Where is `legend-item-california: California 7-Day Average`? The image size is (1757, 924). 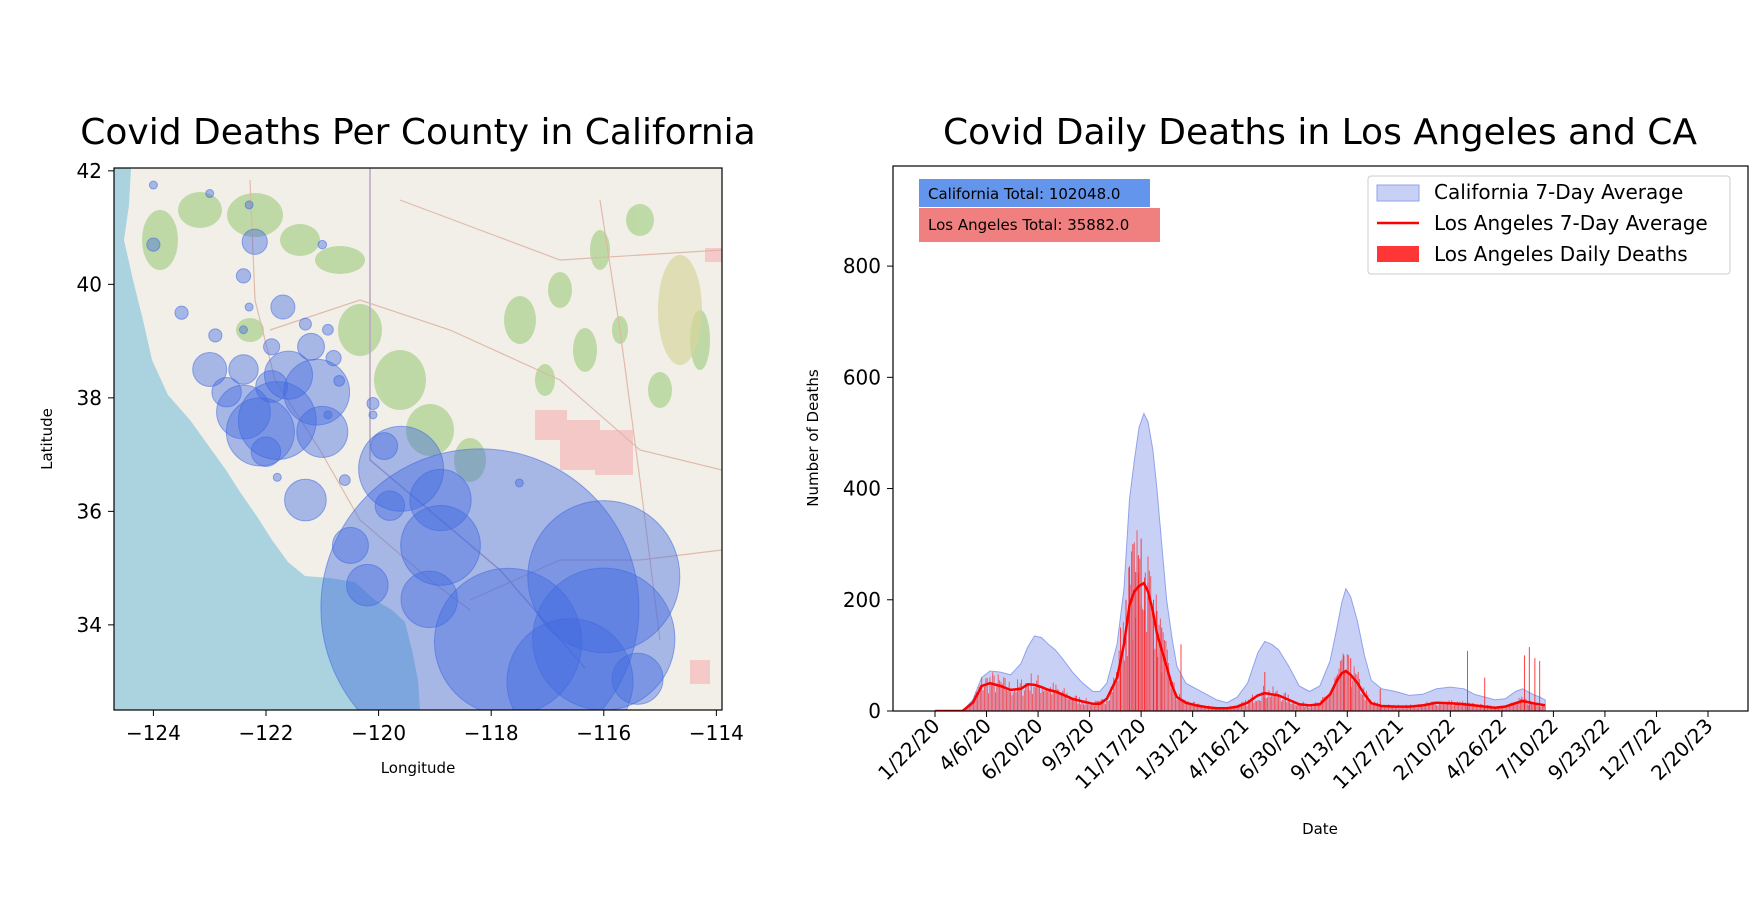 legend-item-california: California 7-Day Average is located at coordinates (1529, 192).